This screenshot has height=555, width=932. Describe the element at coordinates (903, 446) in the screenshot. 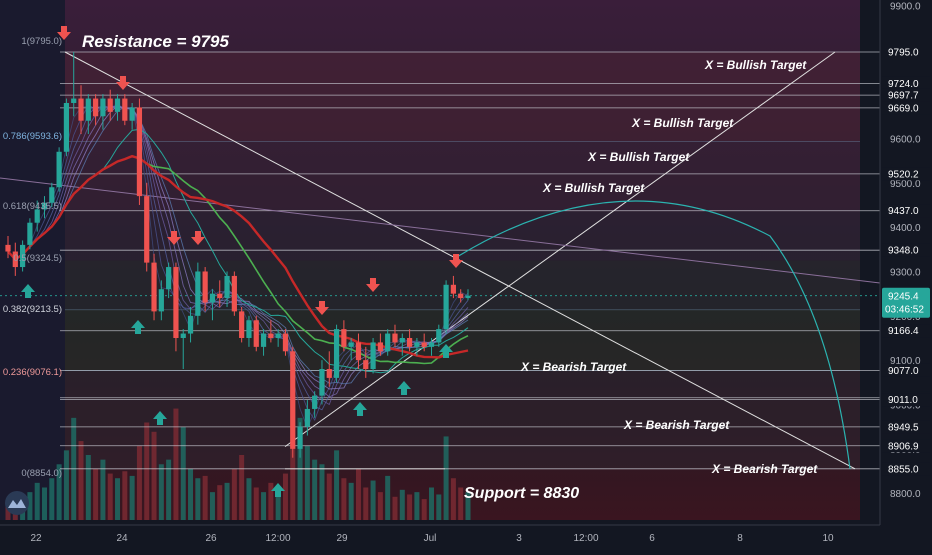

I see `price-tag-label: 8906.9` at that location.